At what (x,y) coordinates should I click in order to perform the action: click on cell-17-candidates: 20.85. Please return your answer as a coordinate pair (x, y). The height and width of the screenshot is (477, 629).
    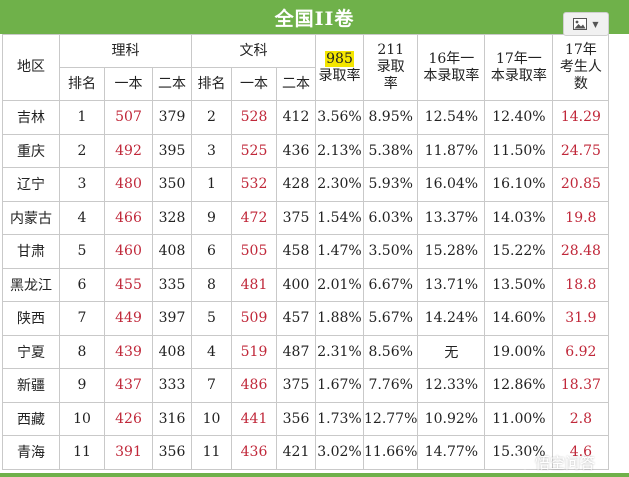
    Looking at the image, I should click on (581, 184).